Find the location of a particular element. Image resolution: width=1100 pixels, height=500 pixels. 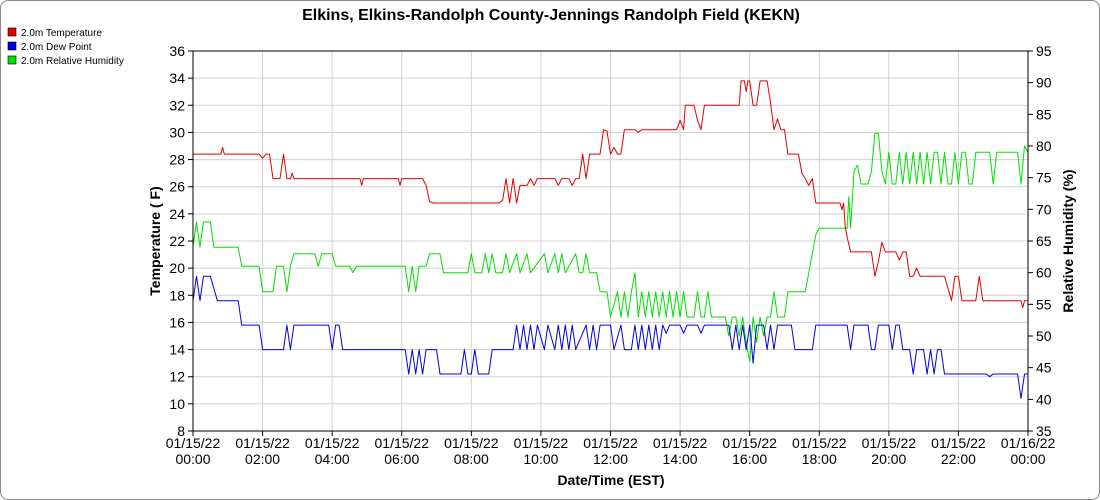

x-tick-time: 10:00 is located at coordinates (540, 459).